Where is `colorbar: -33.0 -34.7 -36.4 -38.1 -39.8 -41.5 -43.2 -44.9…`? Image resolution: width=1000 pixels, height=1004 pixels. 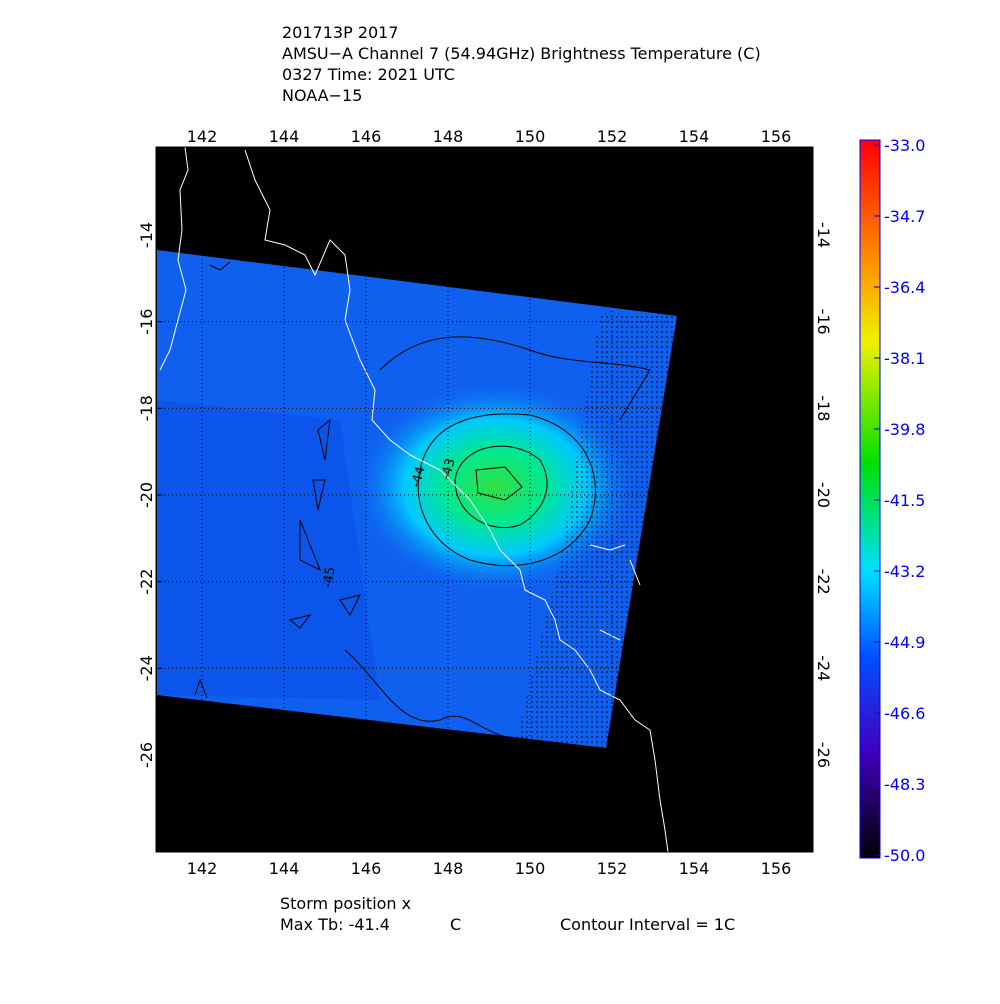
colorbar: -33.0 -34.7 -36.4 -38.1 -39.8 -41.5 -43.2 -44.9… is located at coordinates (892, 500).